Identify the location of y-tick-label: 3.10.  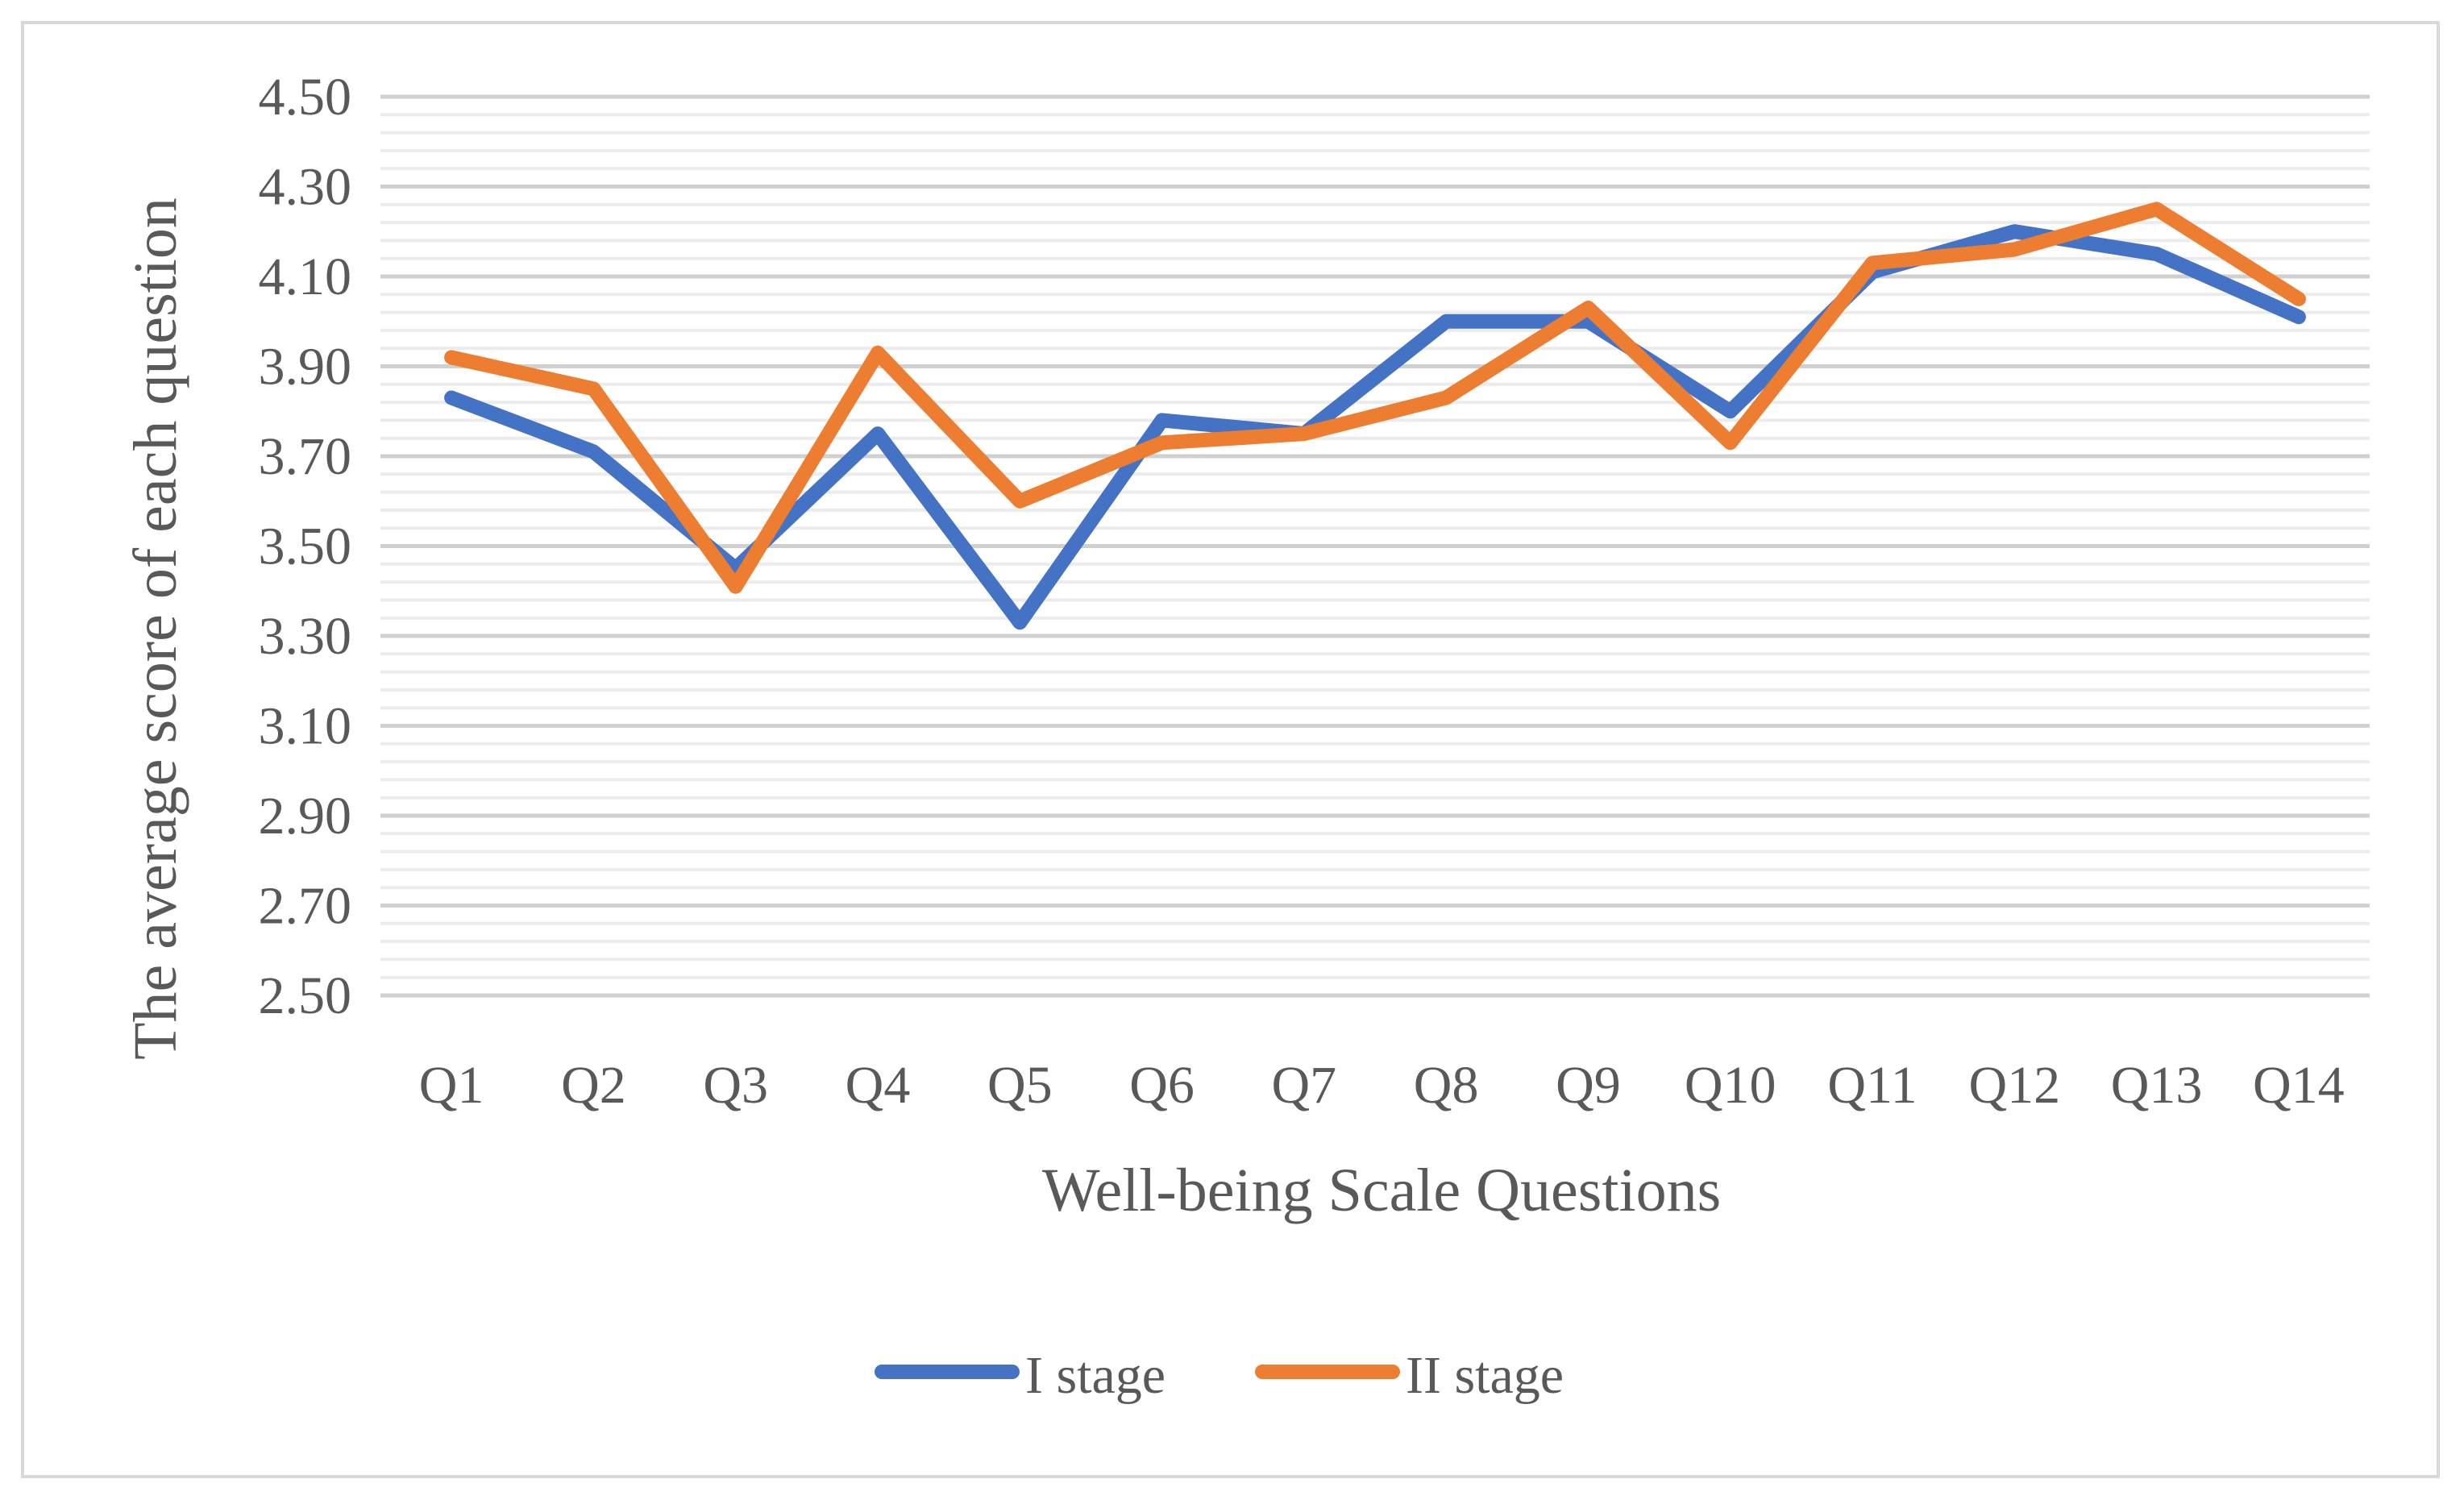
(305, 726).